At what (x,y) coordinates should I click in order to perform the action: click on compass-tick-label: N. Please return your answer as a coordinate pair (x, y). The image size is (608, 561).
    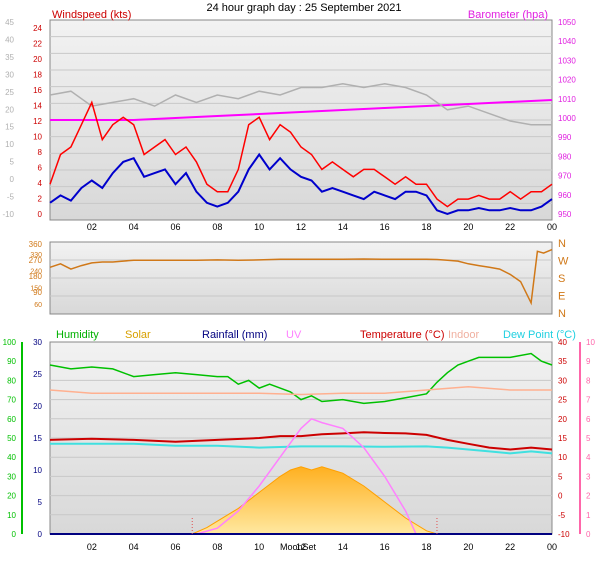
    Looking at the image, I should click on (562, 244).